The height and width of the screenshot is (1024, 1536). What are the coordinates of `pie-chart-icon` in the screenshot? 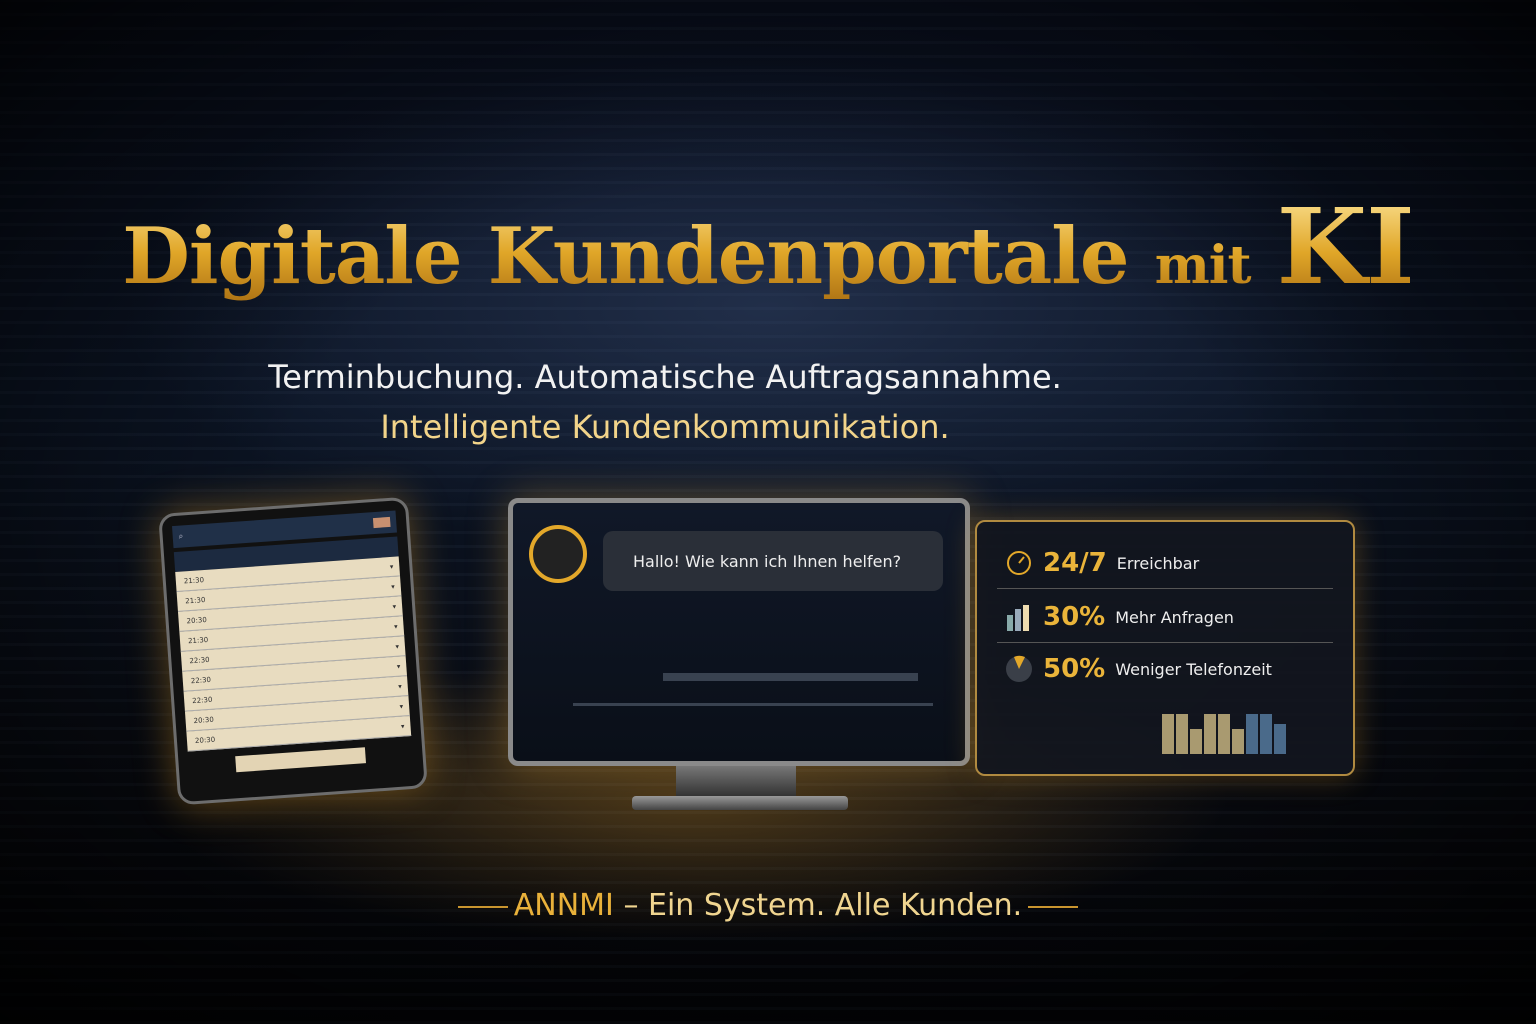 It's located at (1019, 668).